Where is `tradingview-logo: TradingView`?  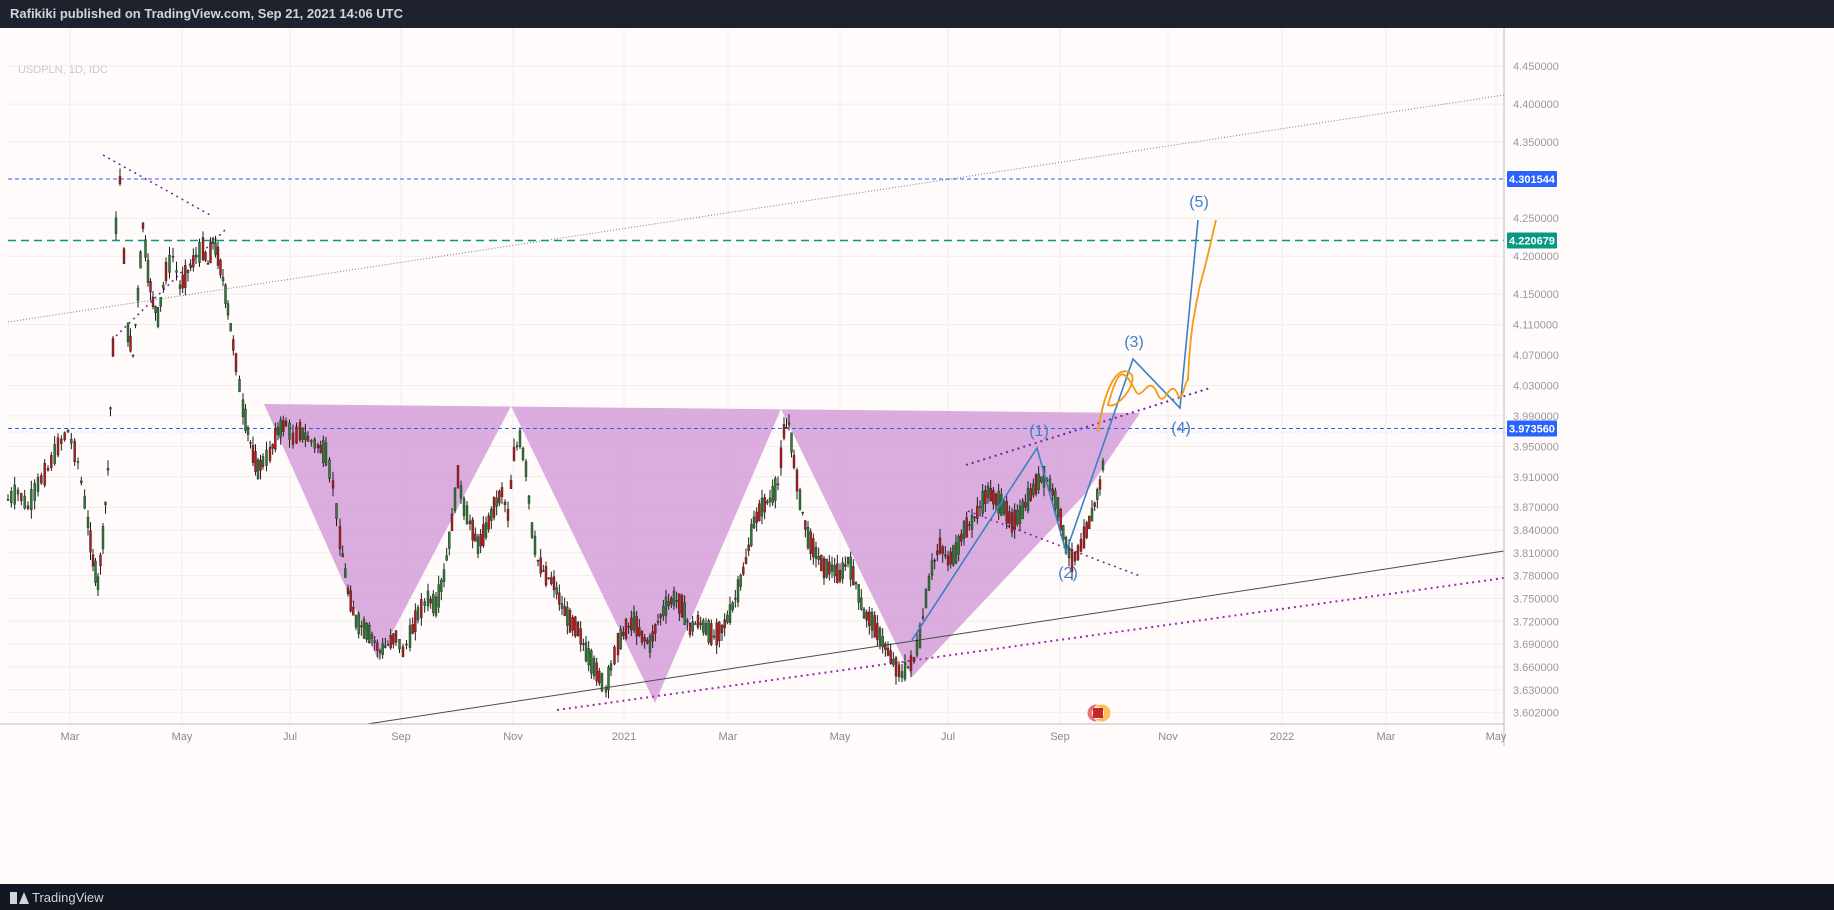 tradingview-logo: TradingView is located at coordinates (57, 897).